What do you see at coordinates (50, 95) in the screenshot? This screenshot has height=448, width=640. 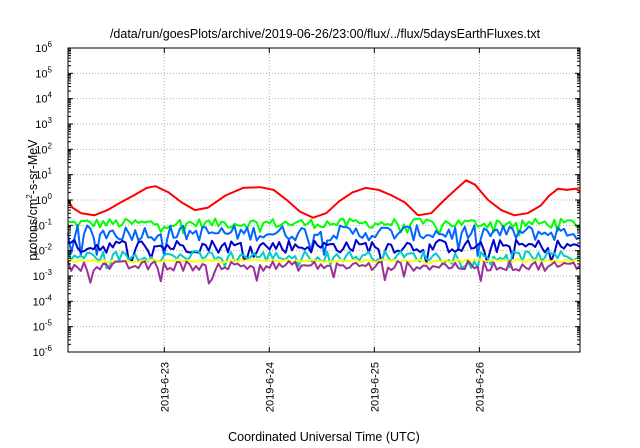 I see `y-tick-exponent: 4` at bounding box center [50, 95].